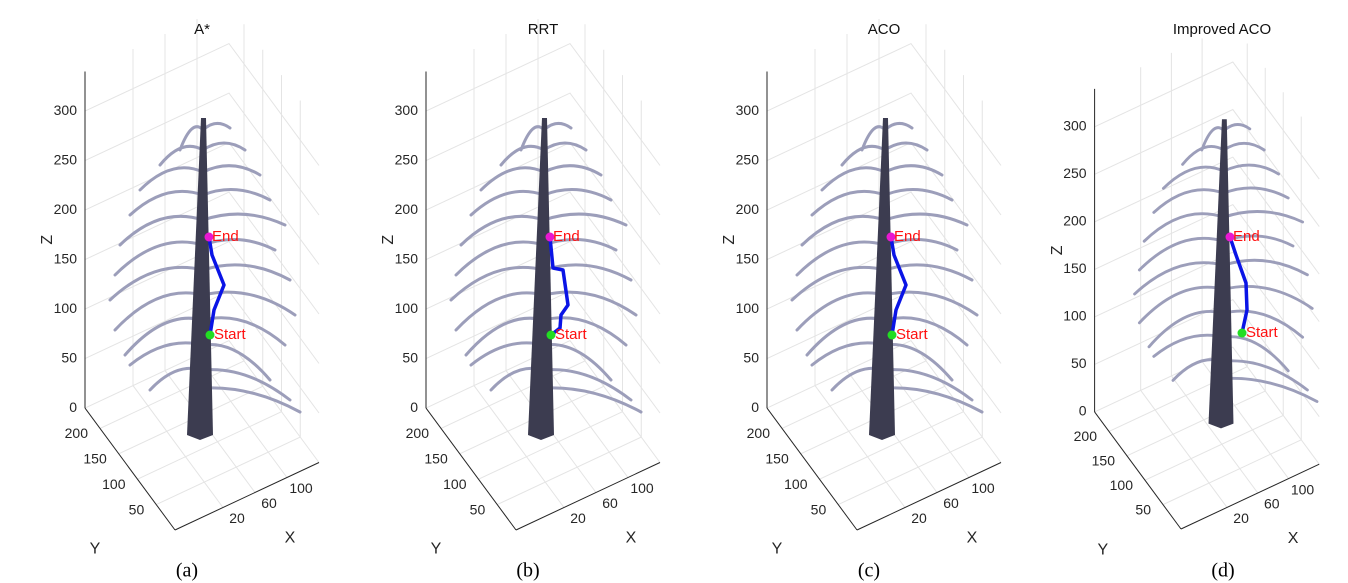 Image resolution: width=1348 pixels, height=583 pixels. I want to click on tree-wrap, so click(1226, 273).